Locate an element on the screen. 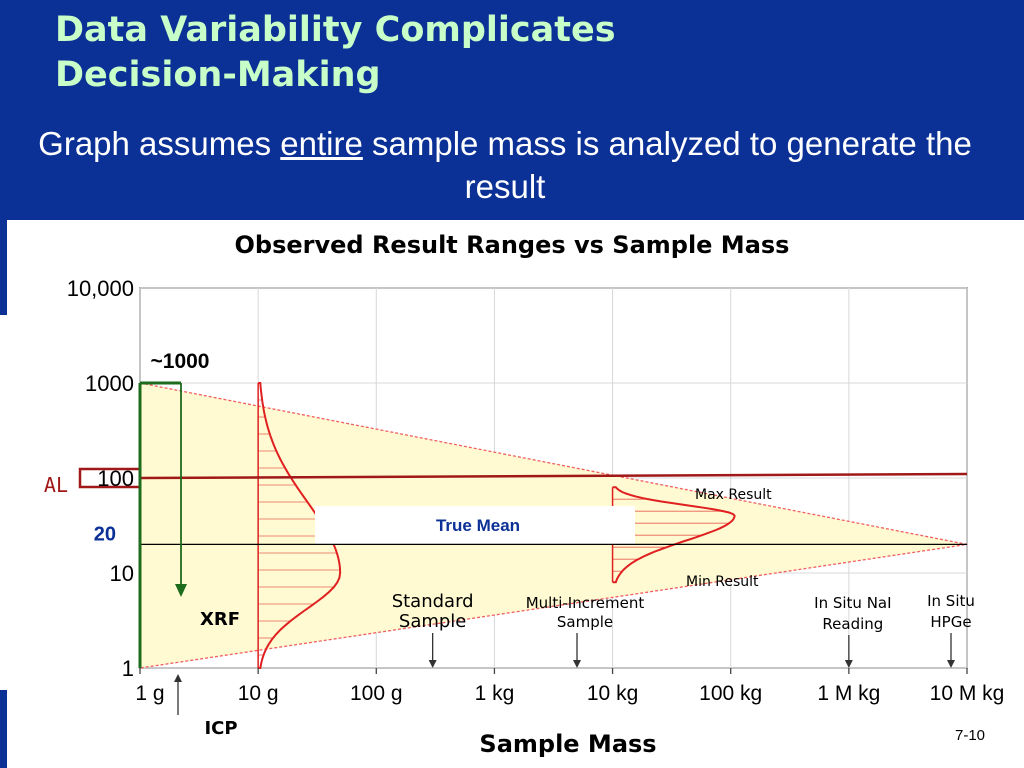  y-axis-ticks: 1 10 100 1000 10,000 is located at coordinates (100, 478).